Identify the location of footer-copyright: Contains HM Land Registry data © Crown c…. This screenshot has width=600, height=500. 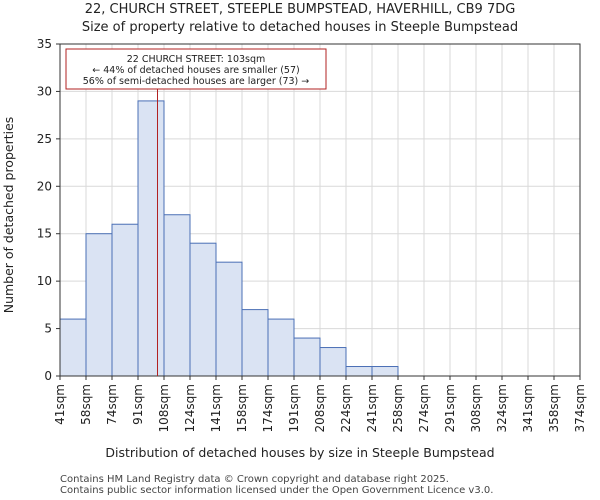
(254, 479).